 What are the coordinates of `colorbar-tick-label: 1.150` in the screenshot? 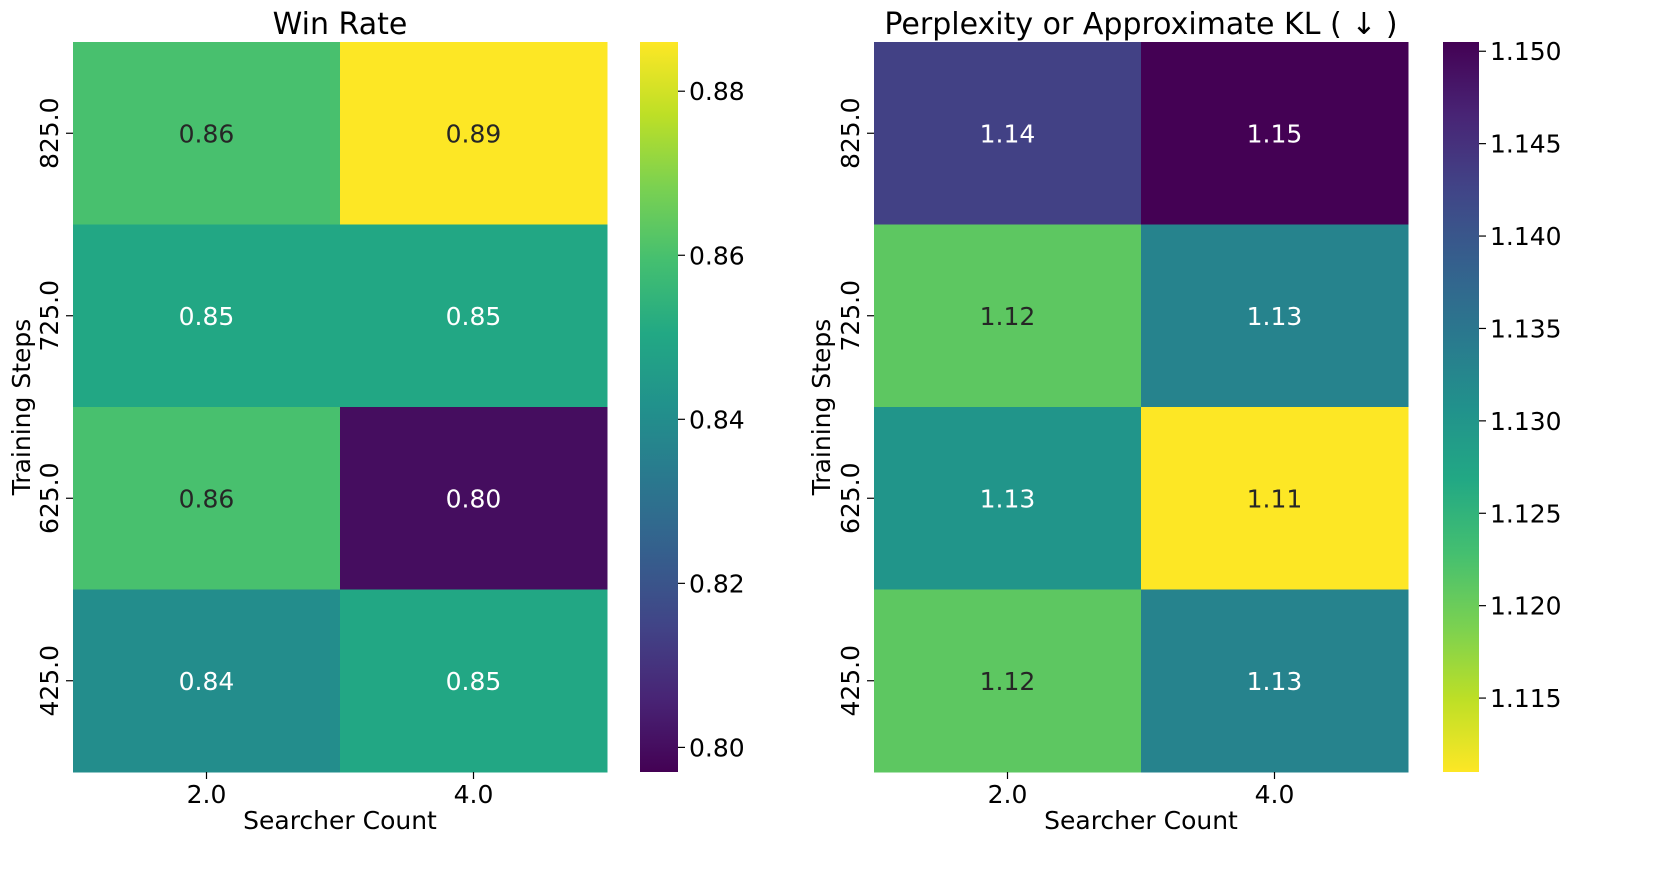 It's located at (1526, 51).